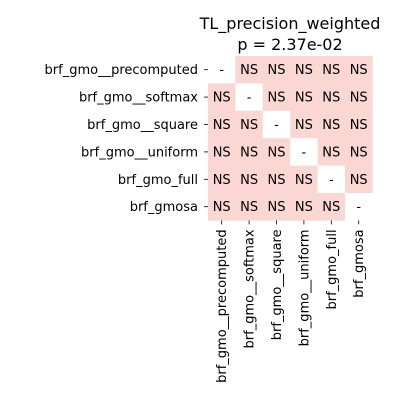 The width and height of the screenshot is (406, 409). What do you see at coordinates (121, 70) in the screenshot?
I see `row-tick-label: brf_gmo__precomputed` at bounding box center [121, 70].